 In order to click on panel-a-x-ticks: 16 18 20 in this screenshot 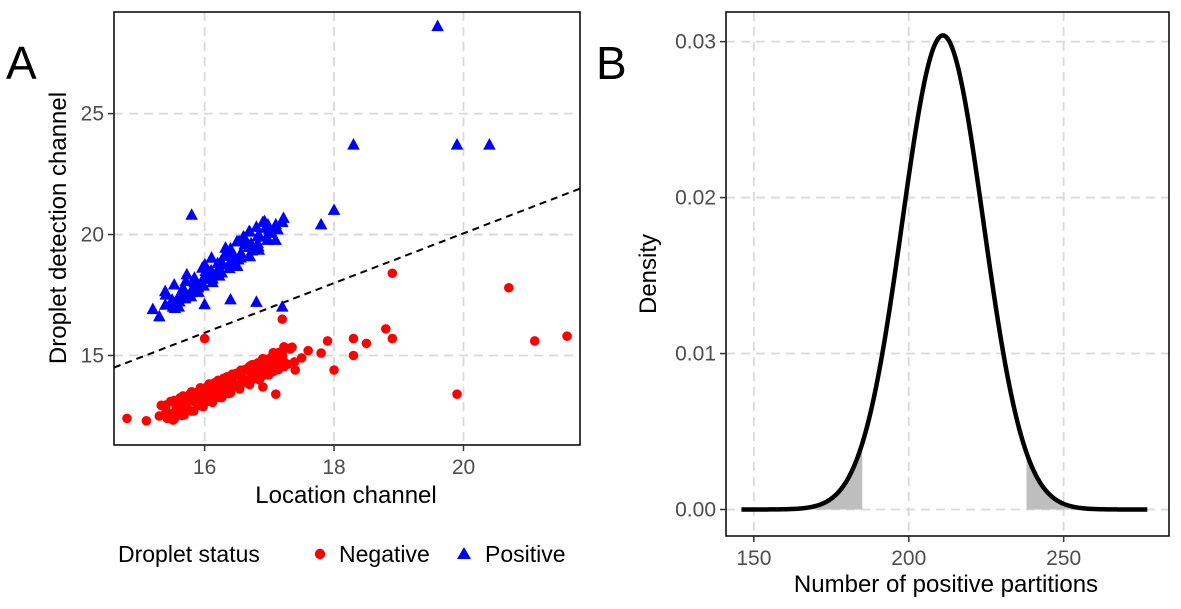, I will do `click(334, 462)`.